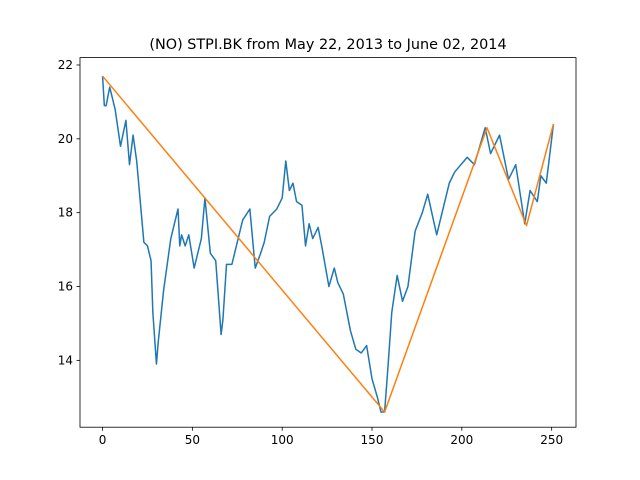  What do you see at coordinates (65, 287) in the screenshot?
I see `y-tick-label: 16` at bounding box center [65, 287].